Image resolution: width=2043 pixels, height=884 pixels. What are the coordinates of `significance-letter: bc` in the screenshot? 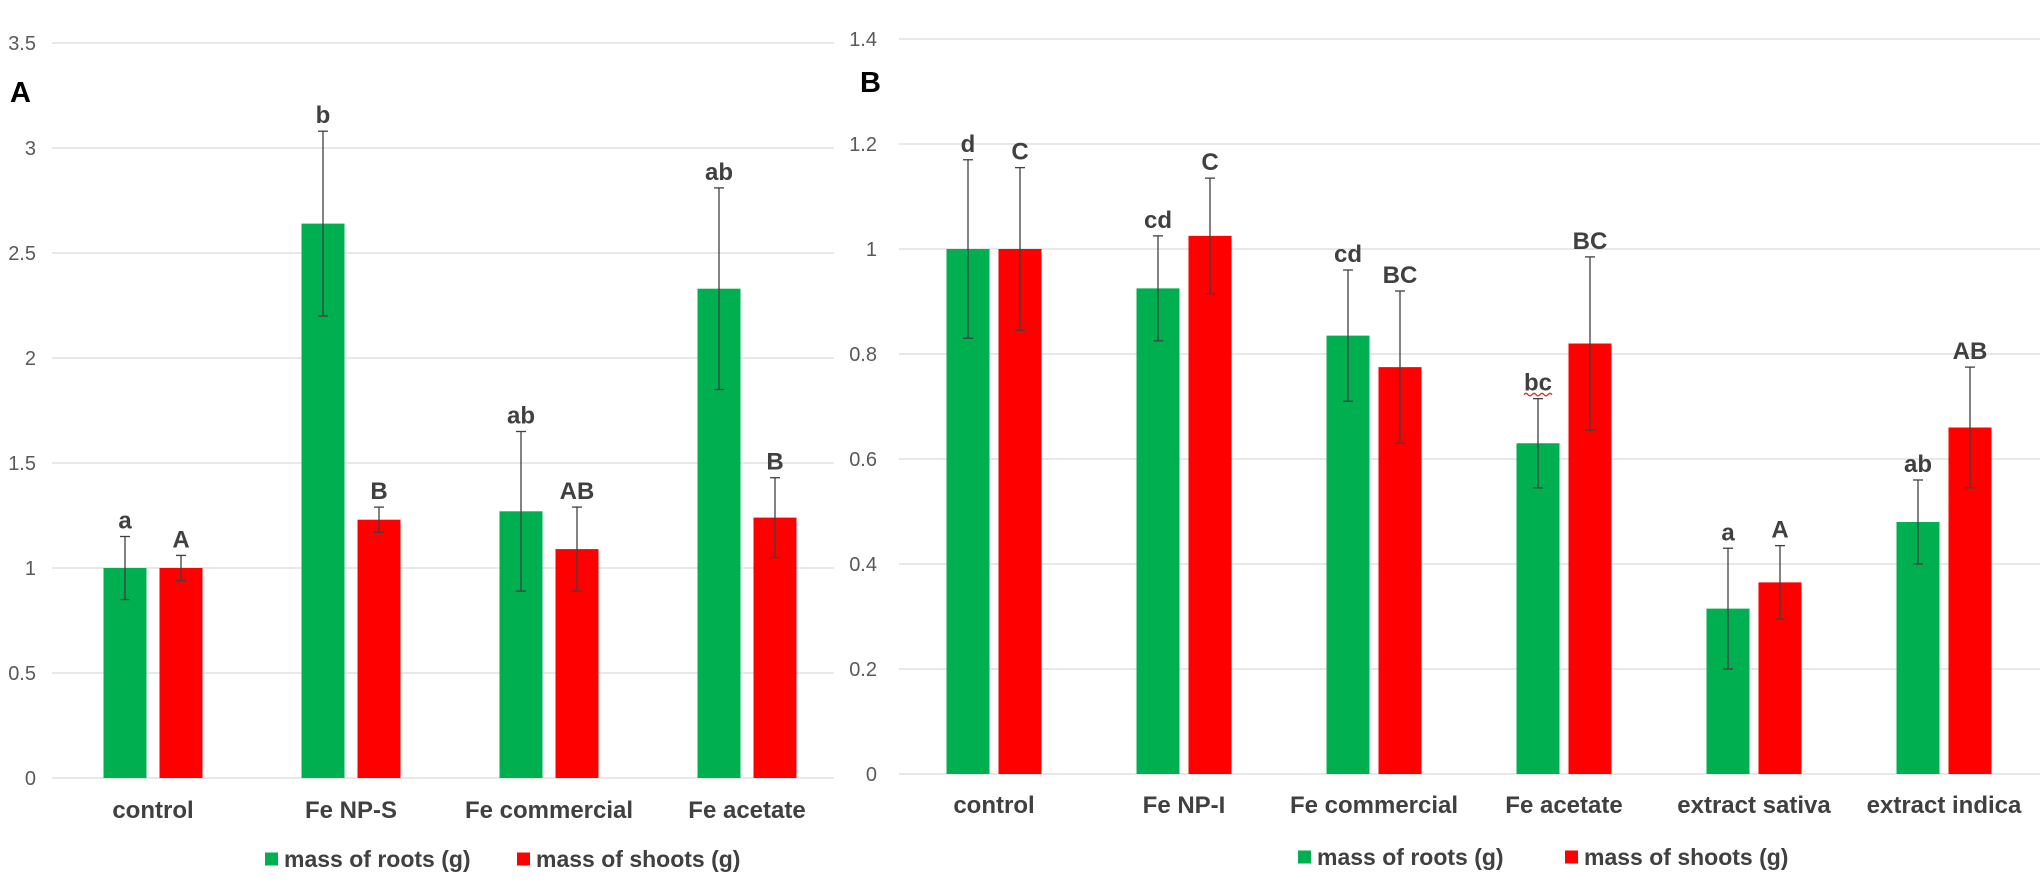 It's located at (1538, 383).